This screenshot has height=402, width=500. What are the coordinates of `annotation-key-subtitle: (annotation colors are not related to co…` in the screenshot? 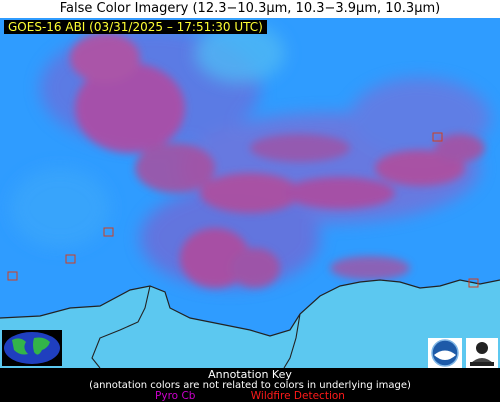 It's located at (250, 385).